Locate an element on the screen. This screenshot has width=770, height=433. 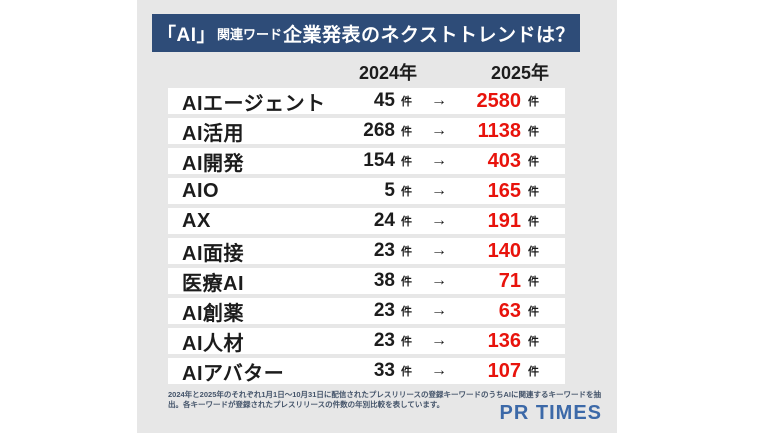
table-row: AI開発 154 件 → 403 件 is located at coordinates (366, 161).